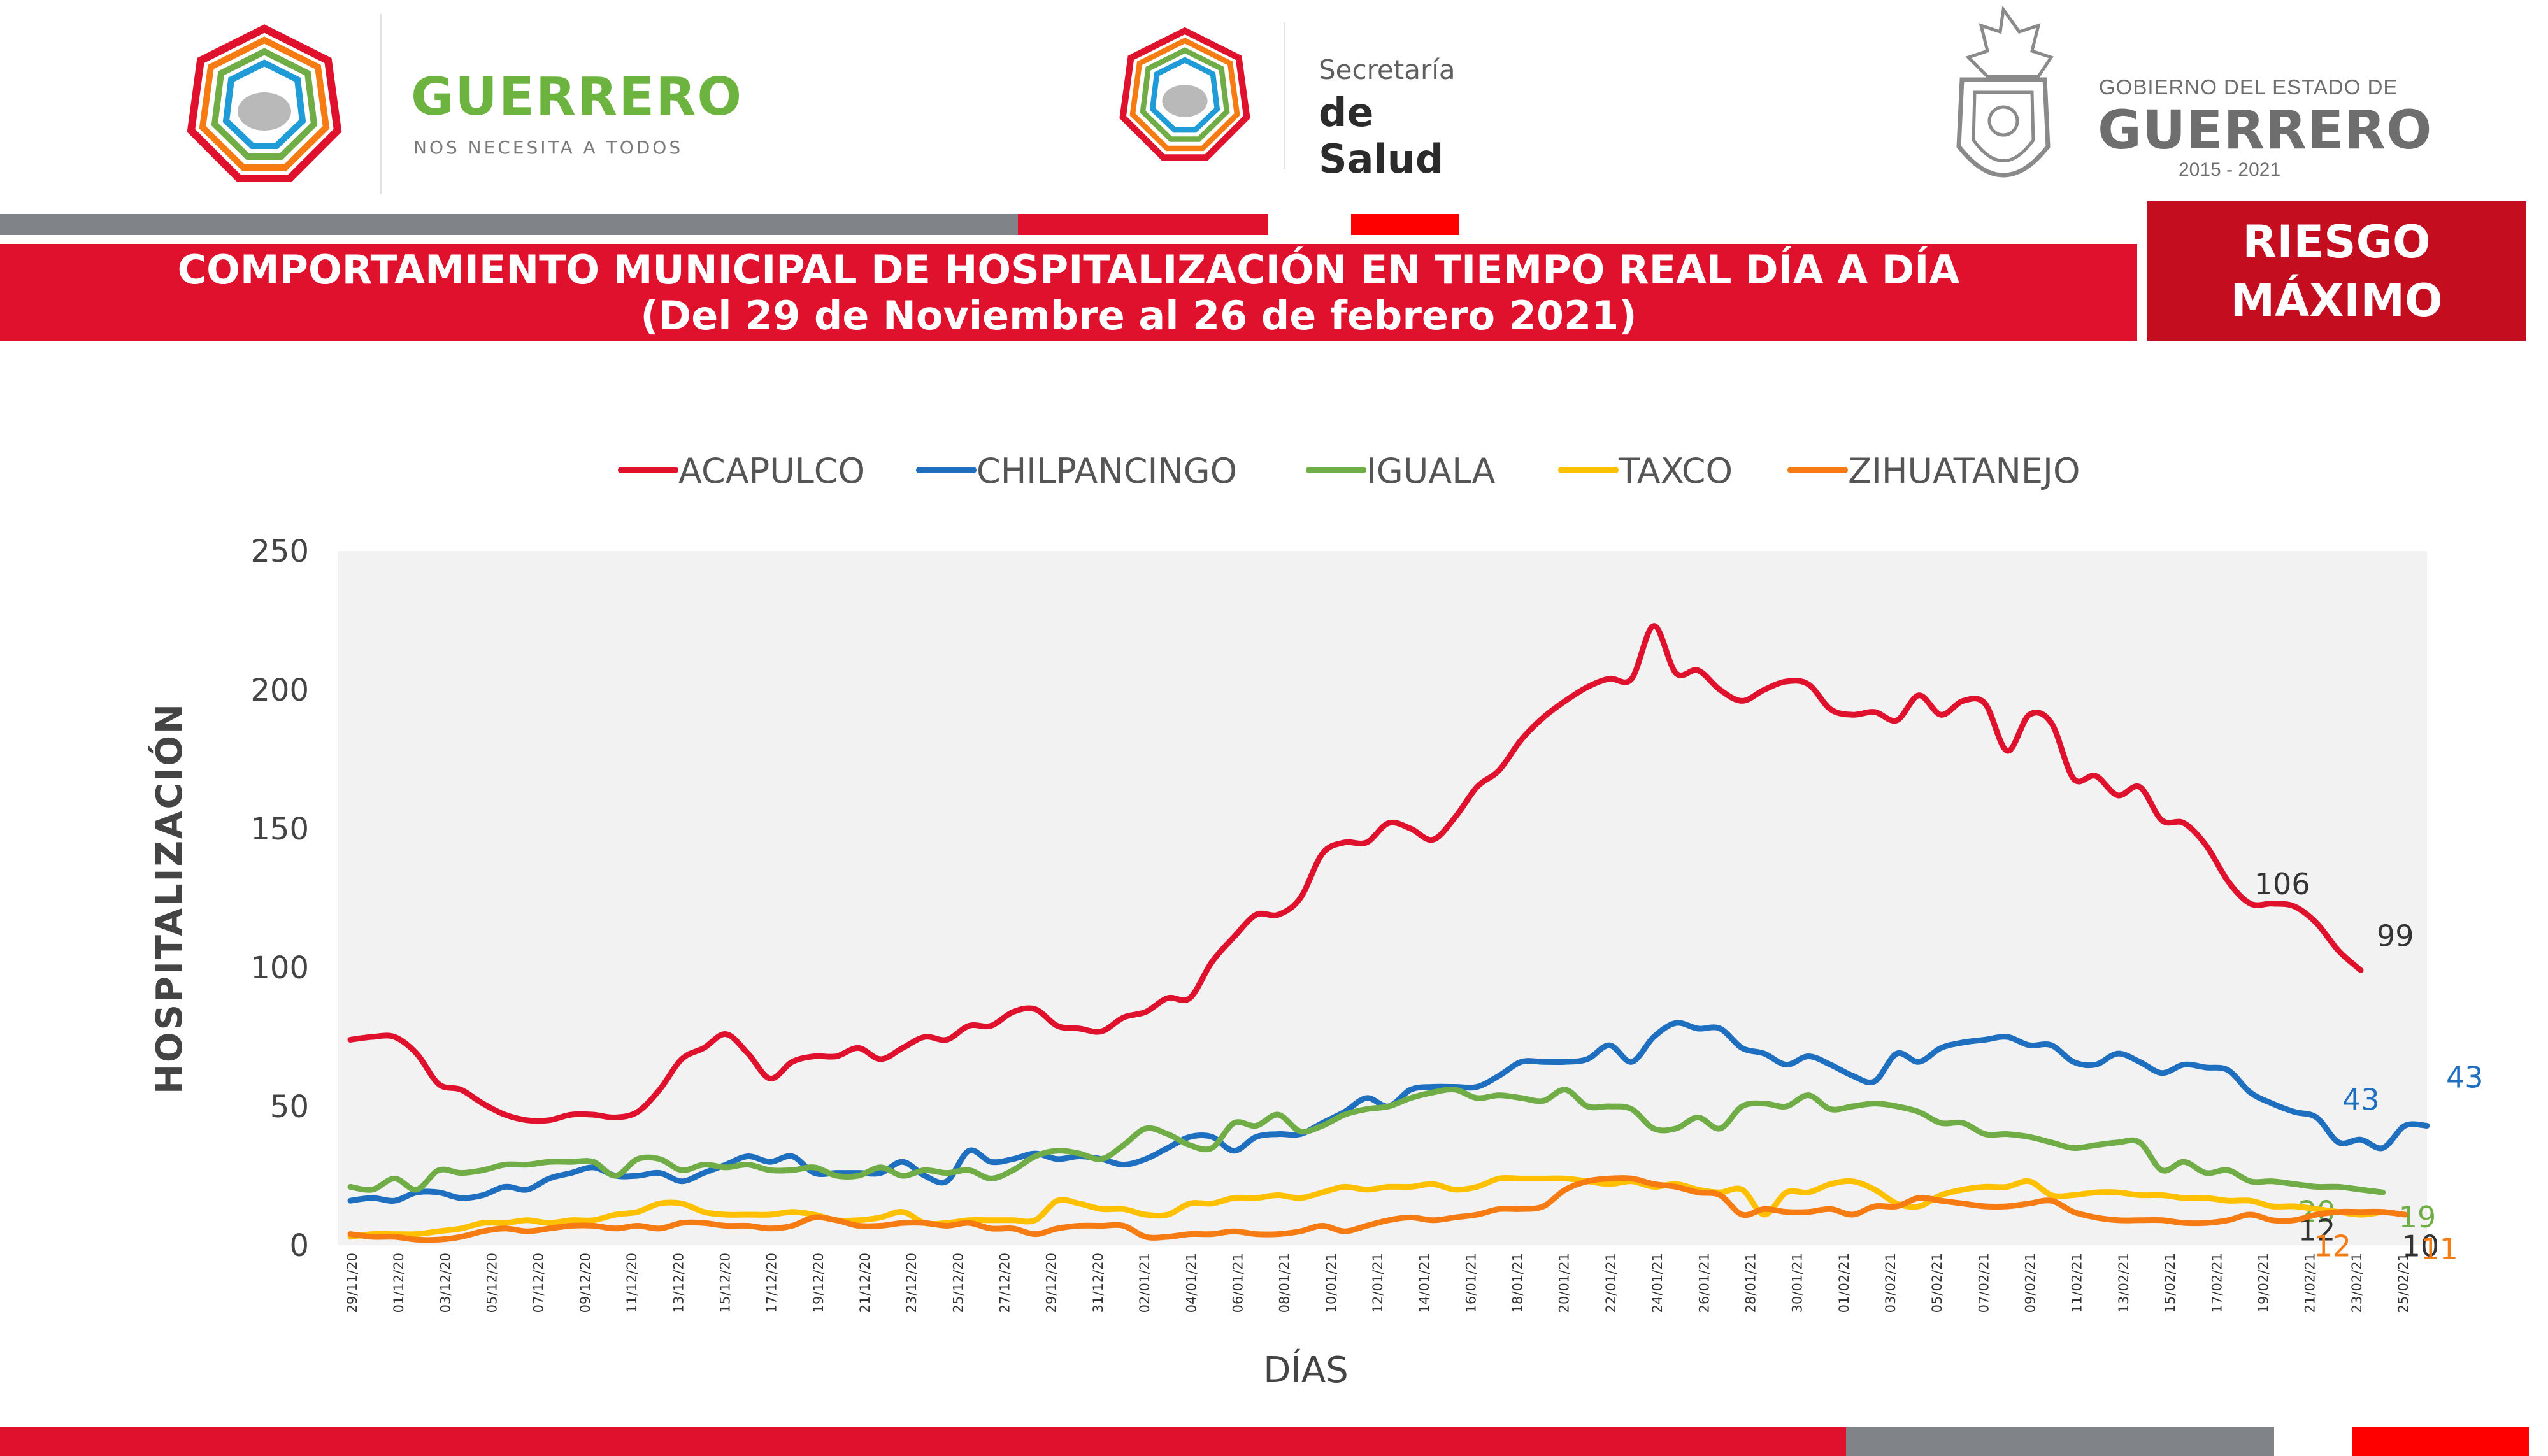 This screenshot has height=1456, width=2548. I want to click on risk-line1: RIESGO, so click(2336, 241).